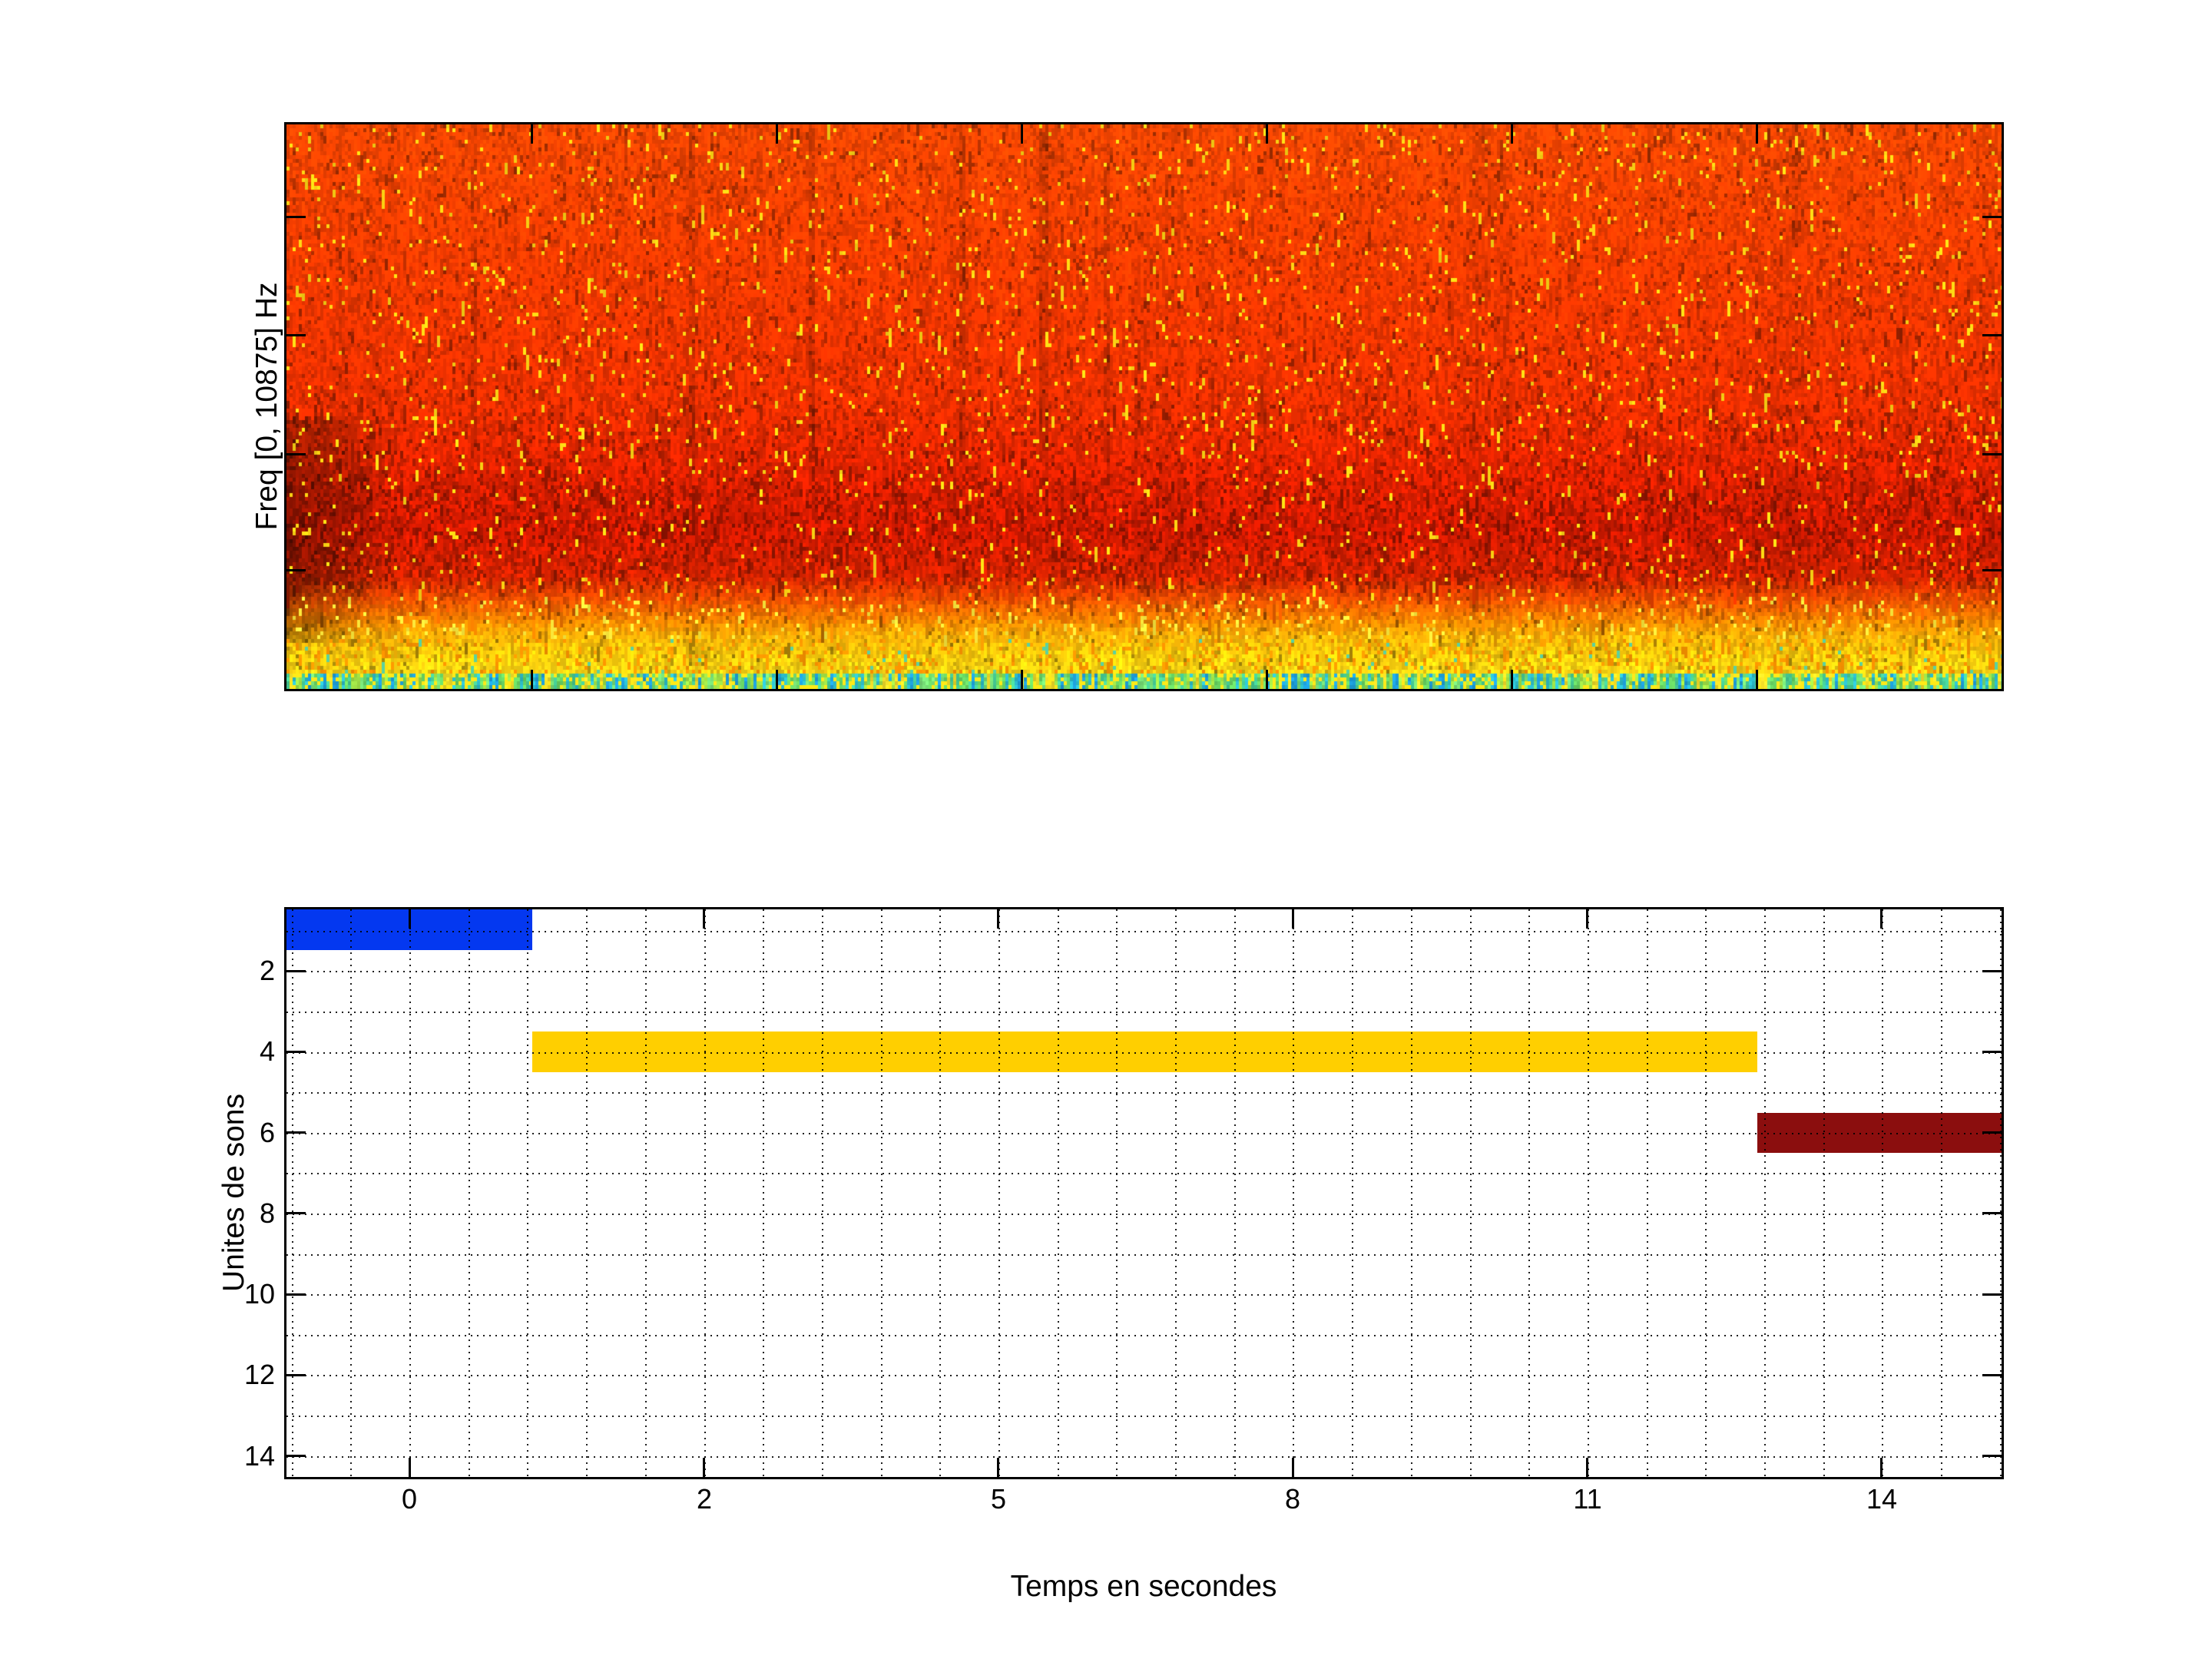  Describe the element at coordinates (259, 1456) in the screenshot. I see `y-tick-label: 14` at that location.